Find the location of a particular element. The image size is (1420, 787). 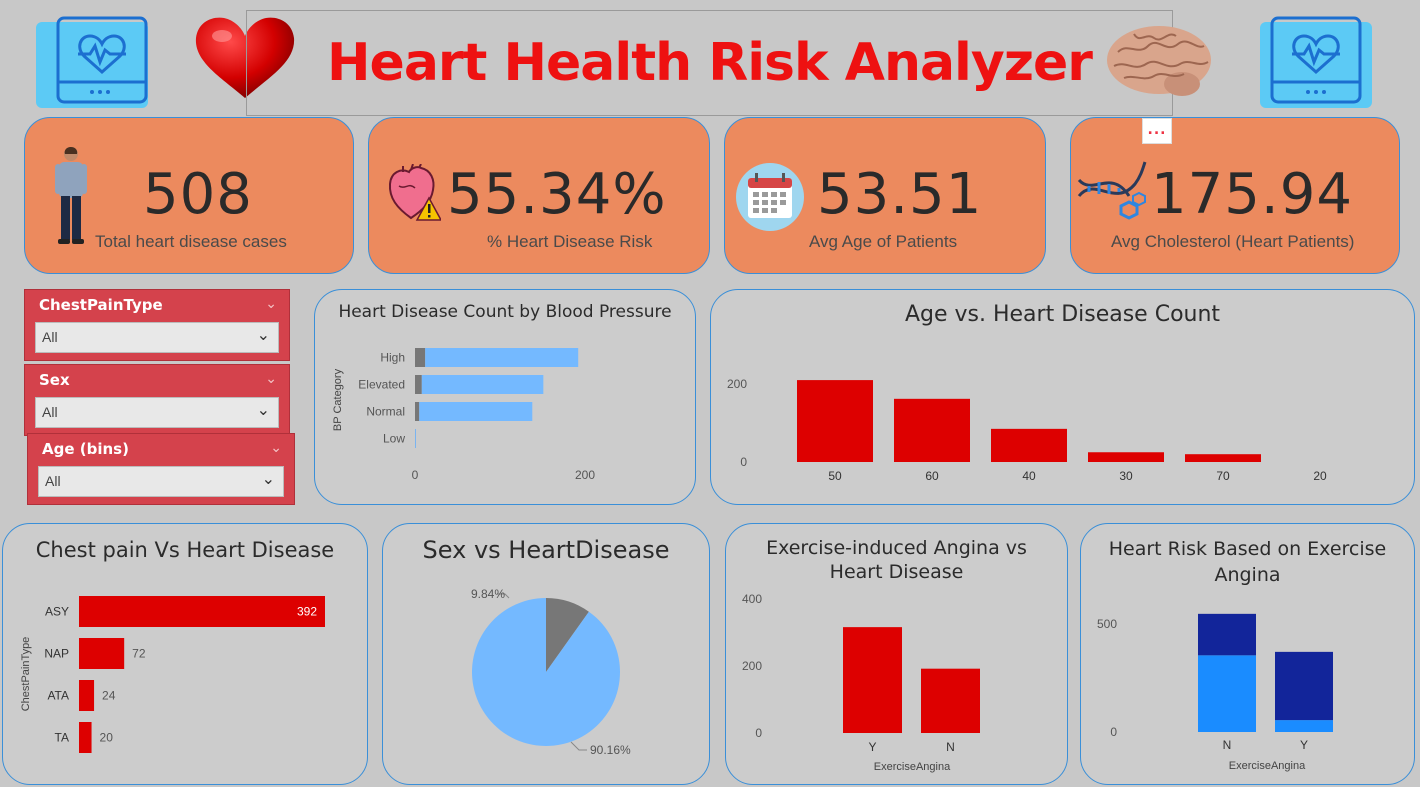

kpi-value: 55.34% is located at coordinates (557, 194).